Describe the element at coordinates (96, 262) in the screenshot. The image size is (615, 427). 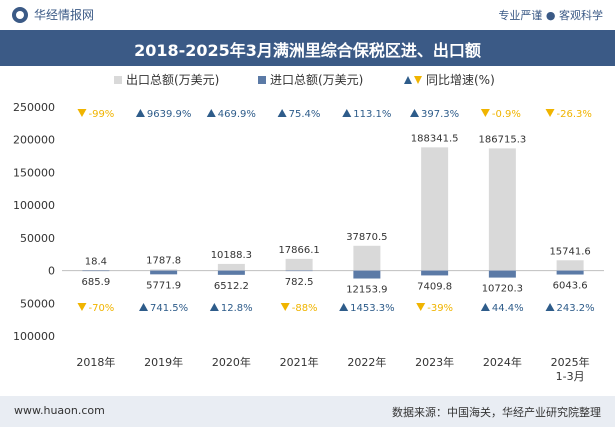
I see `export-value-label: 18.4` at that location.